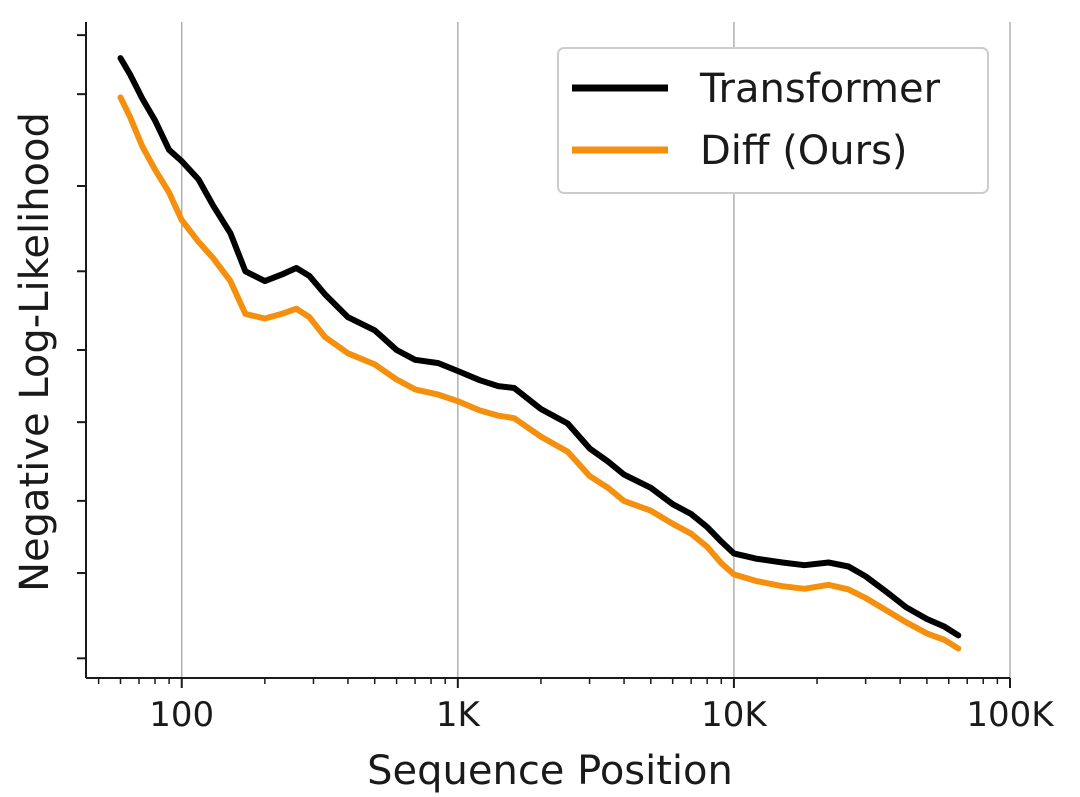 The width and height of the screenshot is (1080, 797). I want to click on x-tick-label-2: 10K, so click(734, 715).